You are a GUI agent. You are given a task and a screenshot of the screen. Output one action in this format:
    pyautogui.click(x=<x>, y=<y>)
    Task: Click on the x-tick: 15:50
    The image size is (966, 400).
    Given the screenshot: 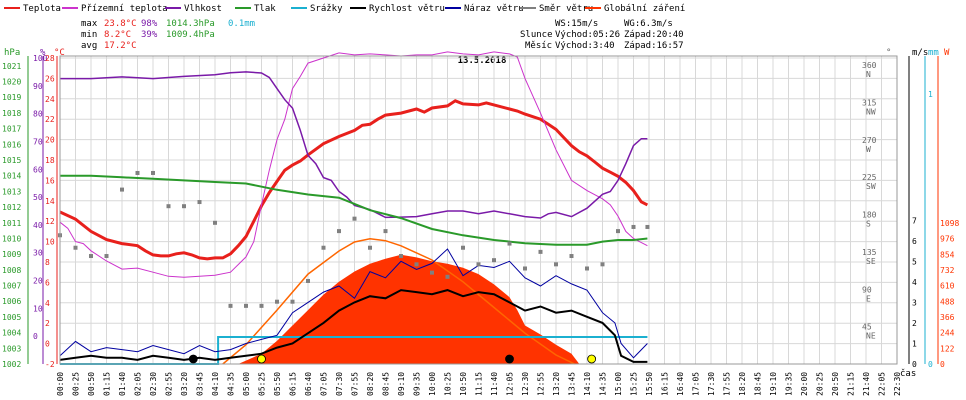 What is the action you would take?
    pyautogui.click(x=649, y=384)
    